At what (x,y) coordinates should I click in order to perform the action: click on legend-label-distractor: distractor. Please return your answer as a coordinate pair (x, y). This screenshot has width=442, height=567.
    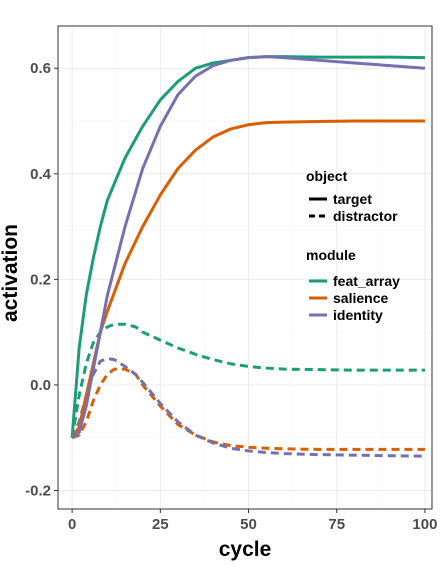
    Looking at the image, I should click on (365, 216).